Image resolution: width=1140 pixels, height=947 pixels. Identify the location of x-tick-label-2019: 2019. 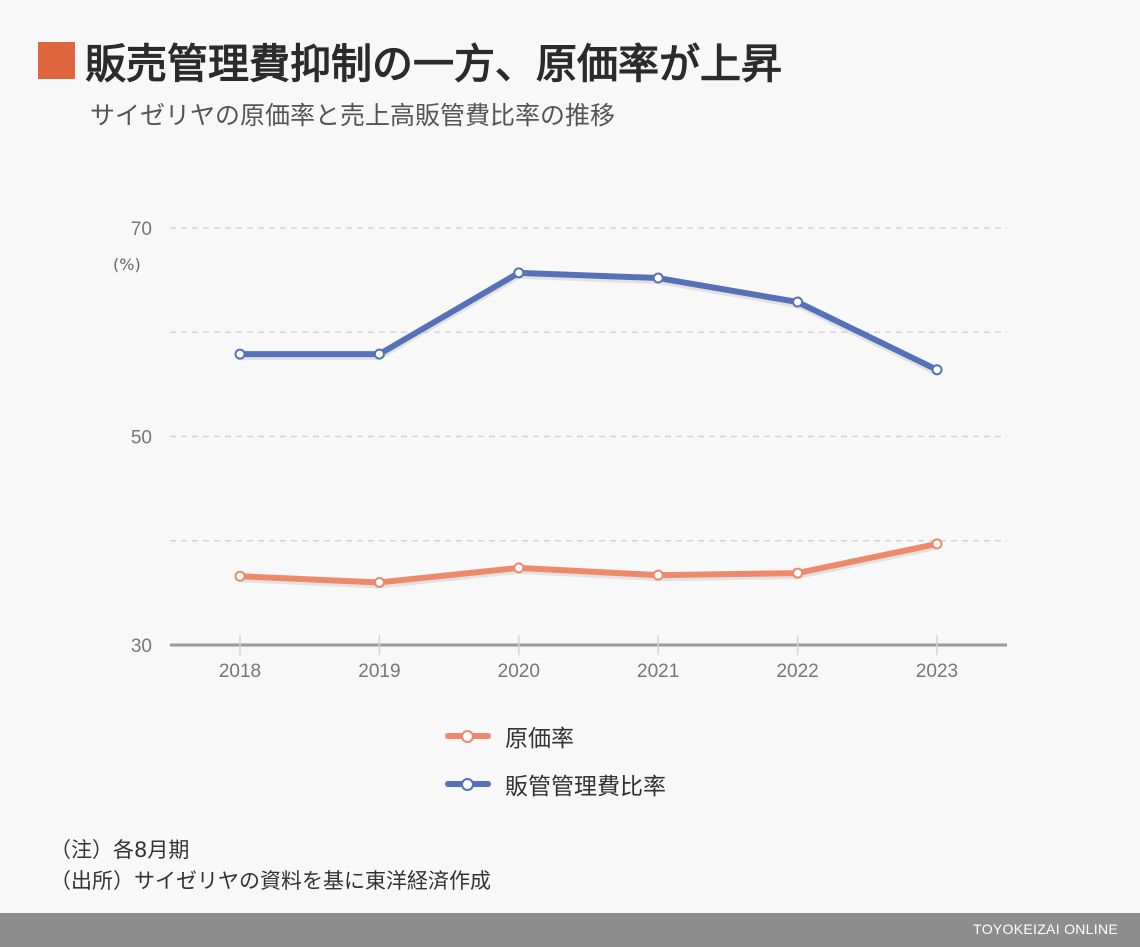
(379, 671).